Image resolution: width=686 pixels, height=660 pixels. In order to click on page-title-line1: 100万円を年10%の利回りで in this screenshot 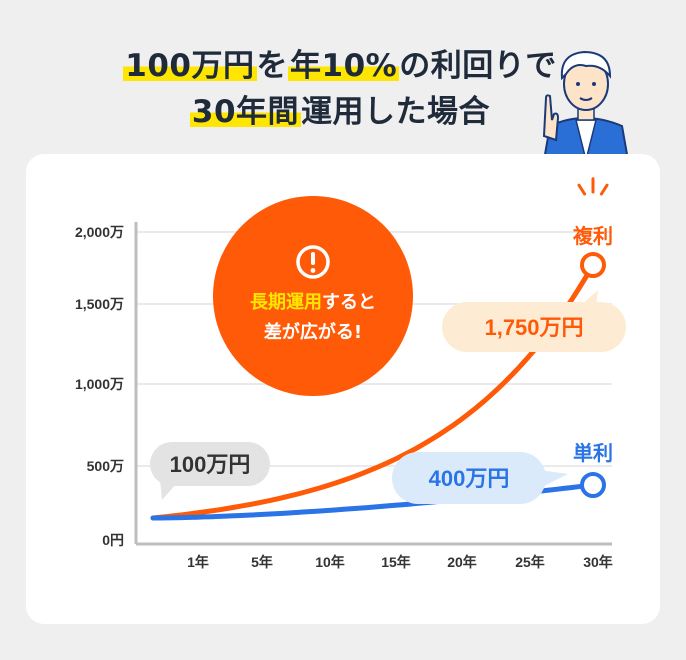, I will do `click(340, 62)`.